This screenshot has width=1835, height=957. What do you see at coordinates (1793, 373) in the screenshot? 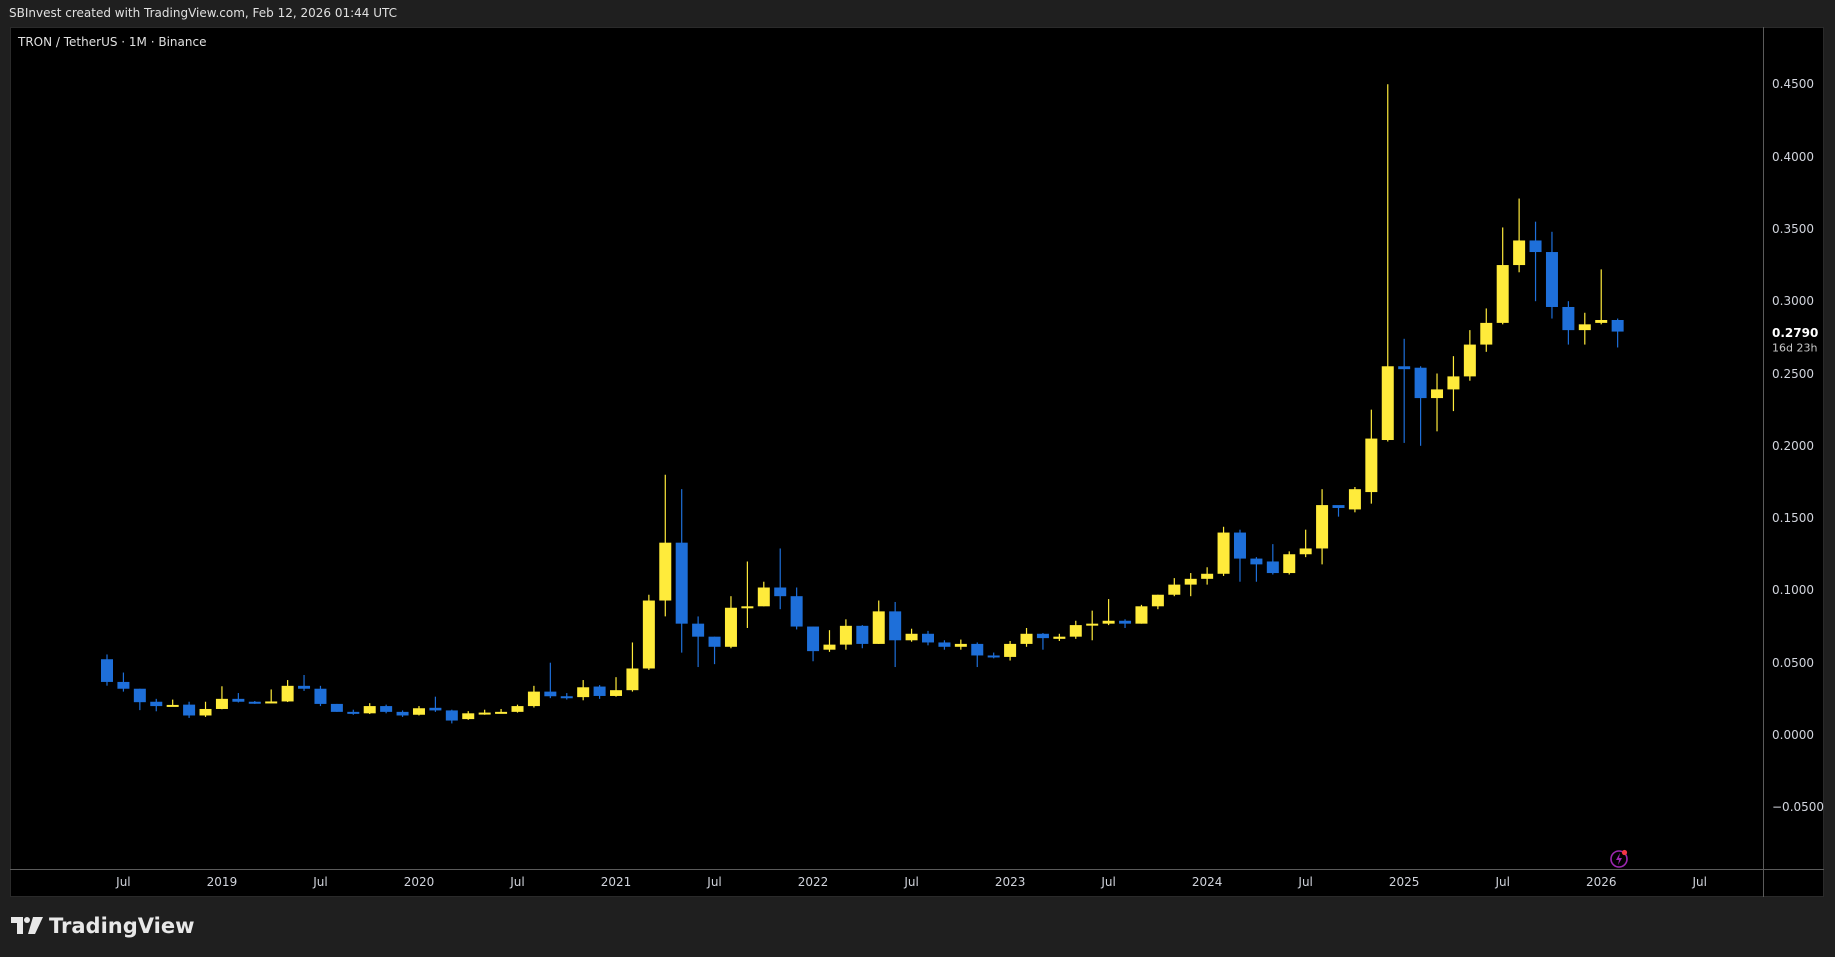
I see `price-tick: 0.2500` at bounding box center [1793, 373].